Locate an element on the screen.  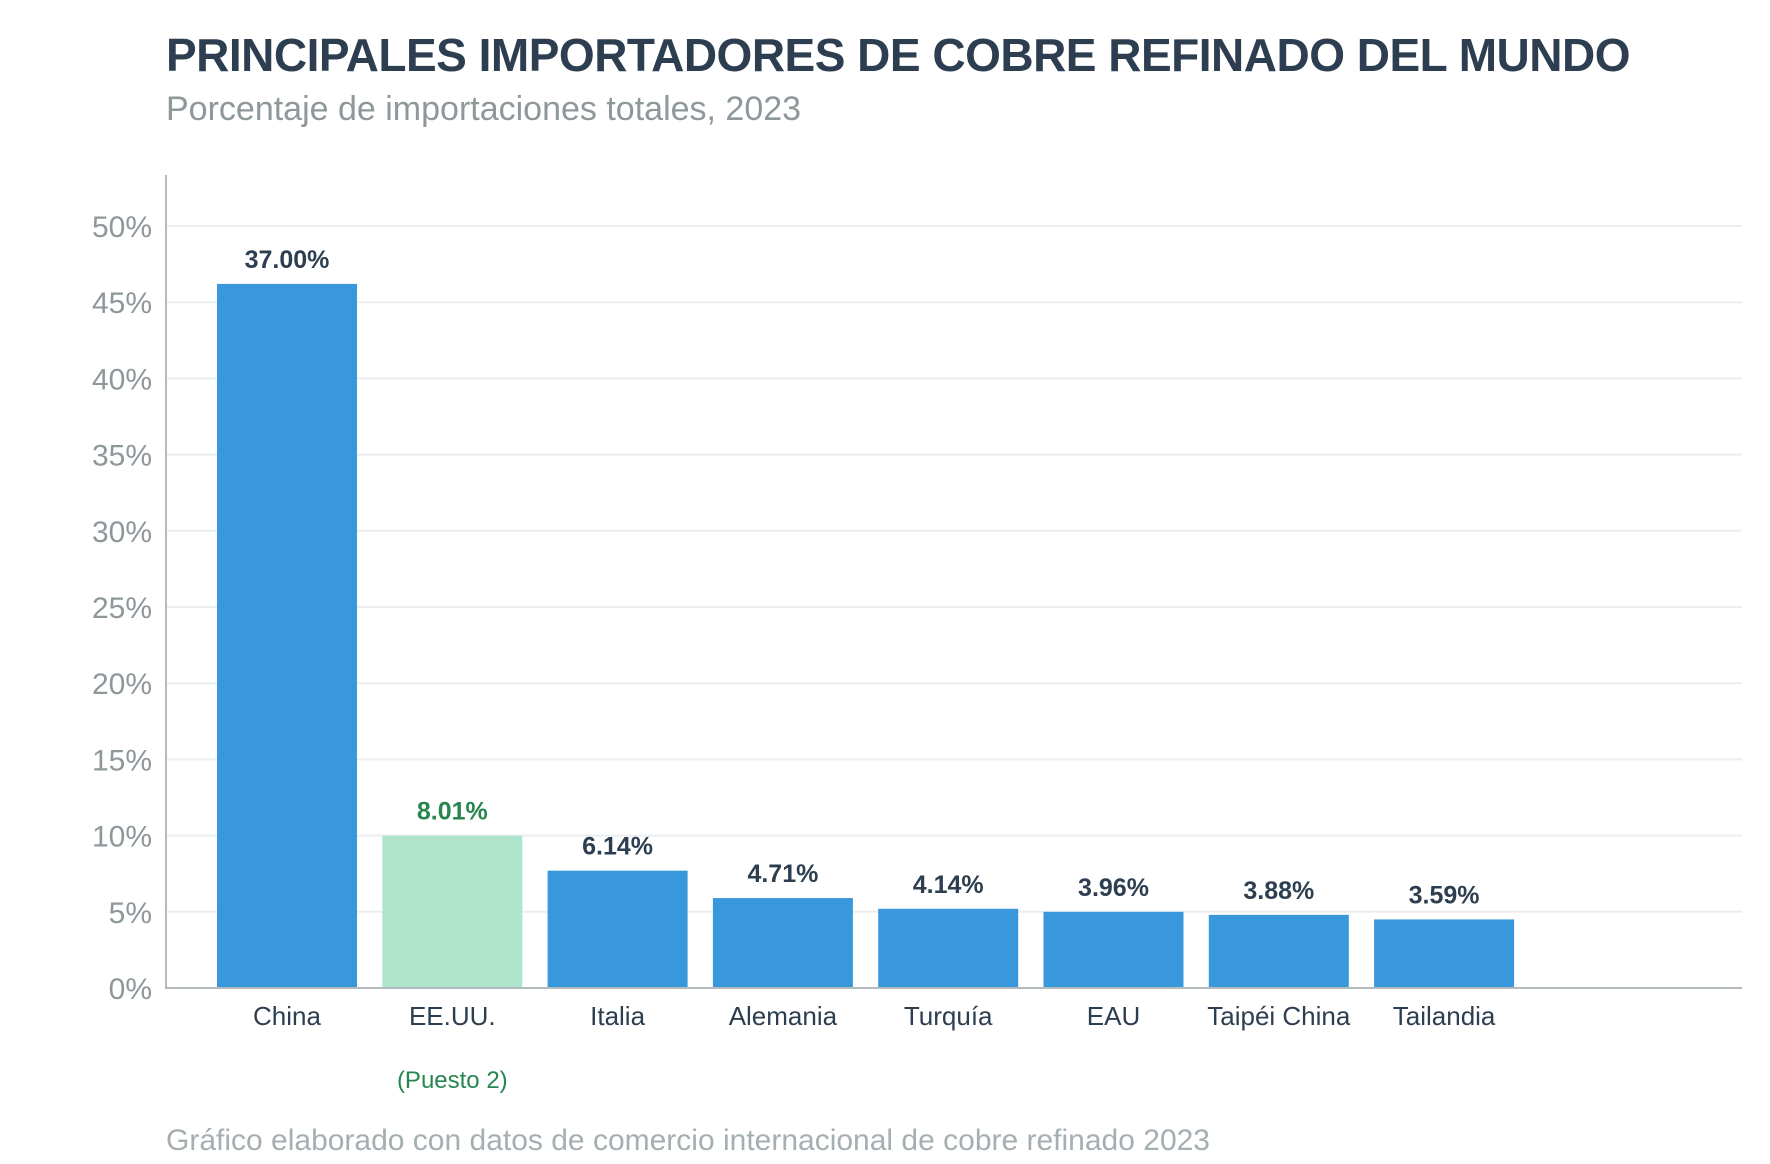
value-label: 4.14% is located at coordinates (948, 885).